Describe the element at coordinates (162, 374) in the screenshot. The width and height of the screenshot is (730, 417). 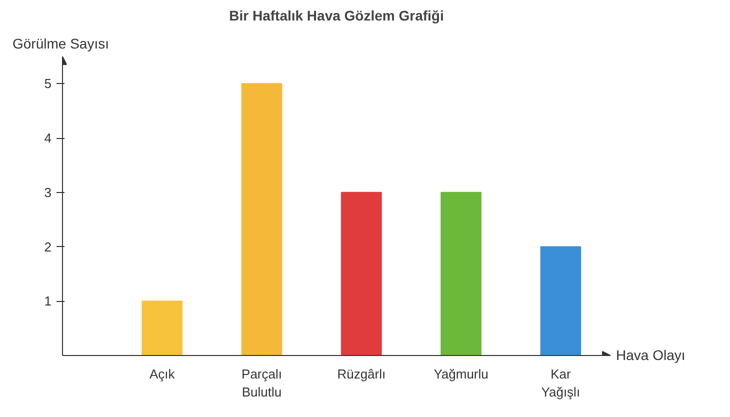
I see `x-tick-label: Açık` at that location.